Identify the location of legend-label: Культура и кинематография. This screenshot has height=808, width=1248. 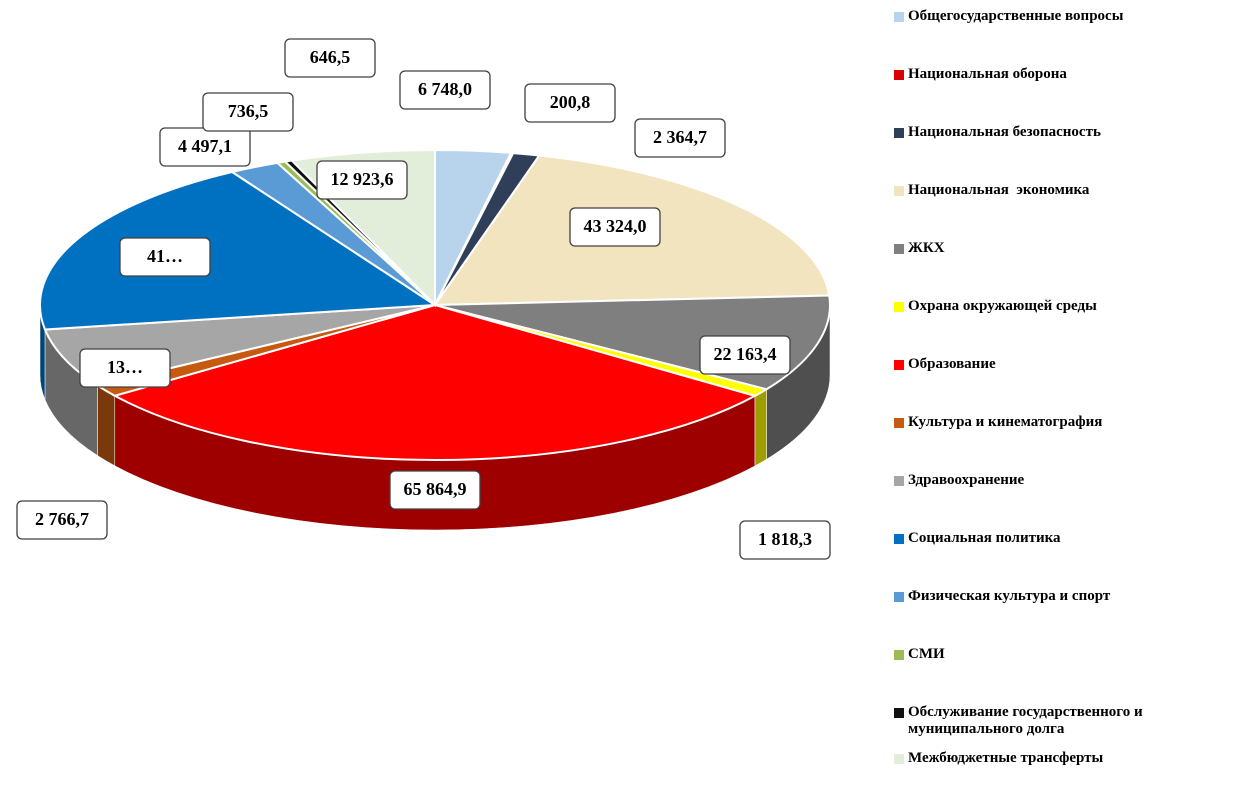
(1005, 422).